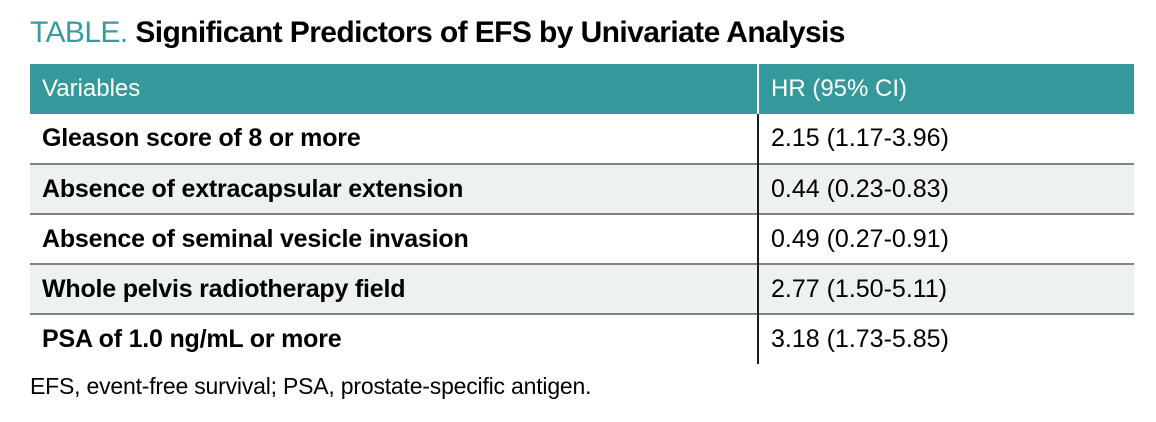 This screenshot has width=1156, height=422. I want to click on column-header-variables: Variables, so click(394, 89).